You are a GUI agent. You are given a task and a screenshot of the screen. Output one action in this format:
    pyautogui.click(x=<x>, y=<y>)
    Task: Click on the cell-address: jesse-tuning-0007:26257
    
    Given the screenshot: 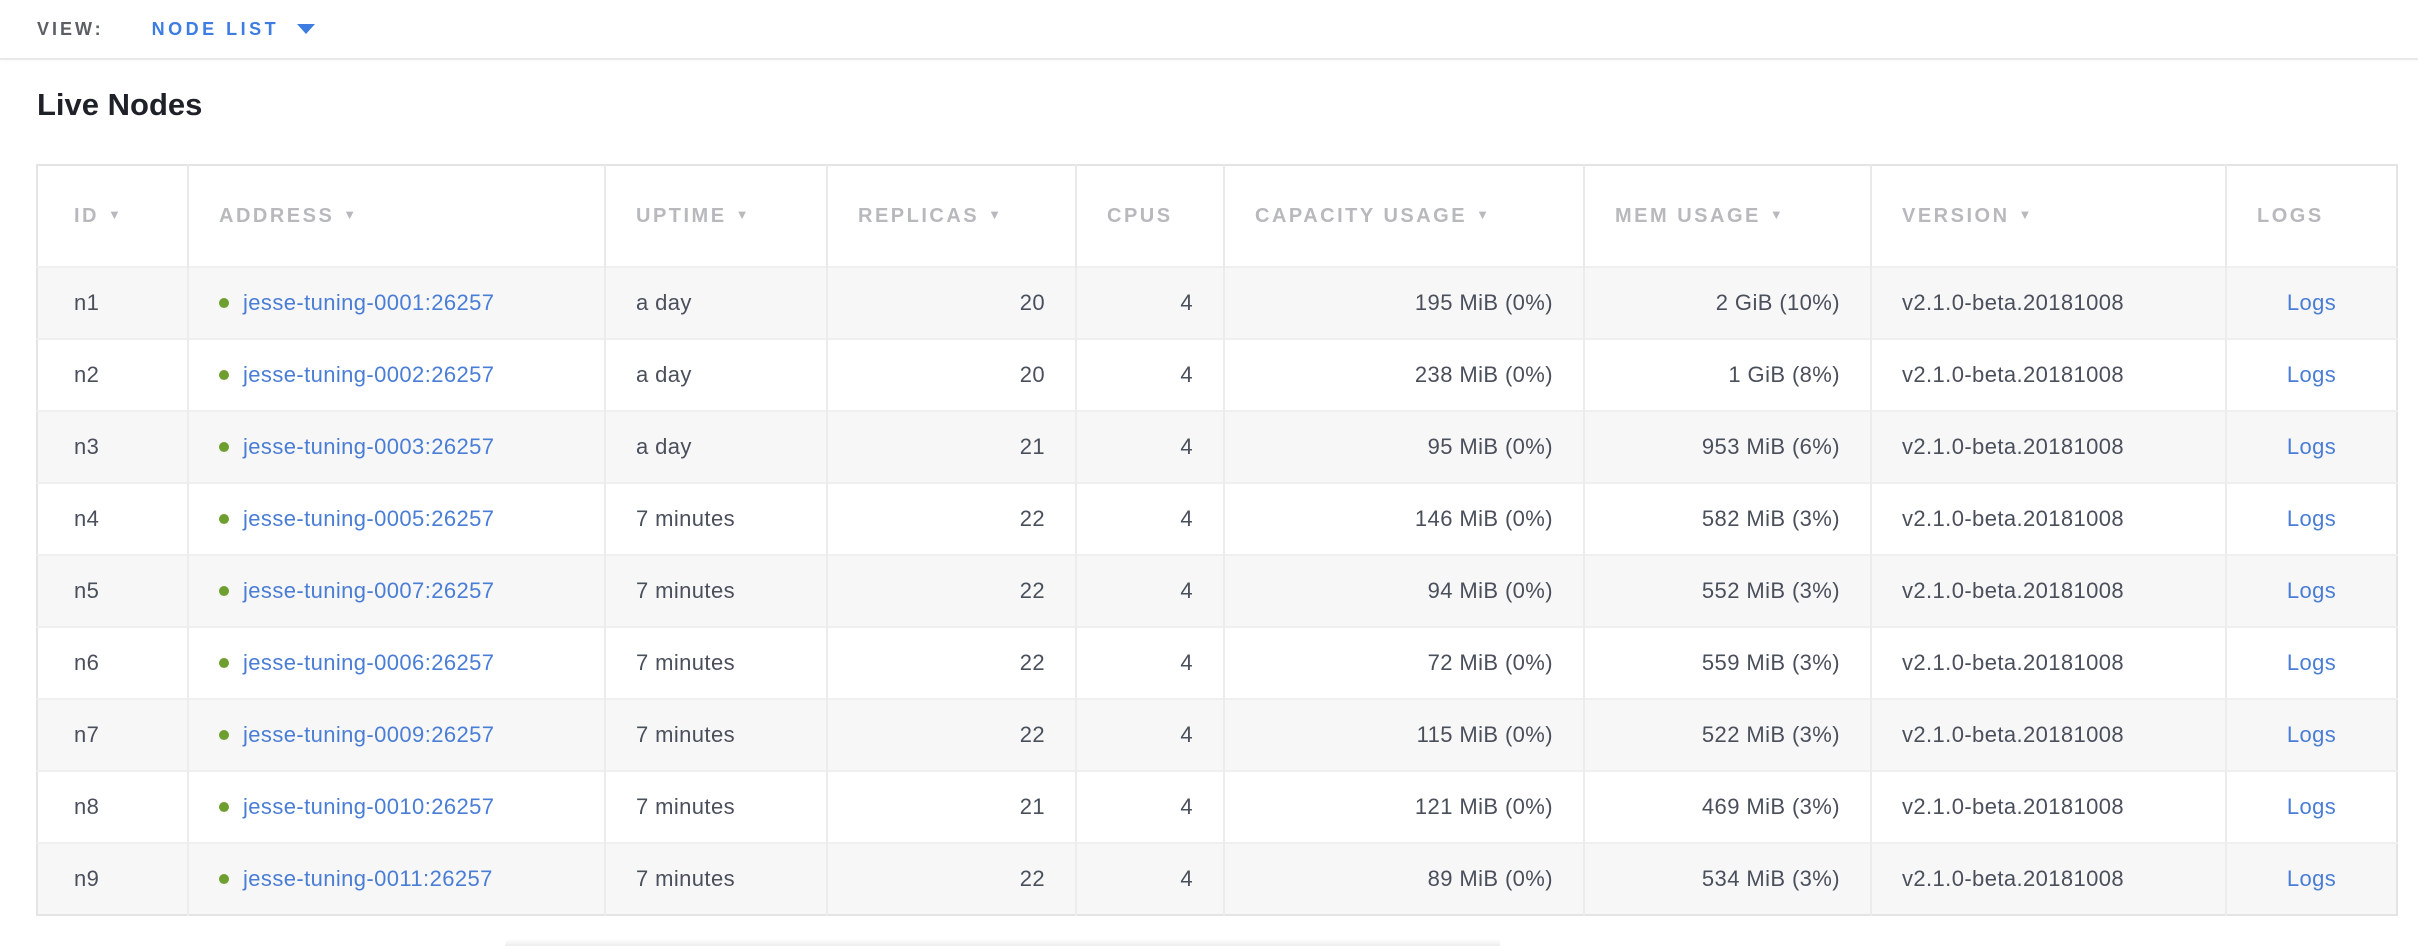 What is the action you would take?
    pyautogui.click(x=396, y=590)
    